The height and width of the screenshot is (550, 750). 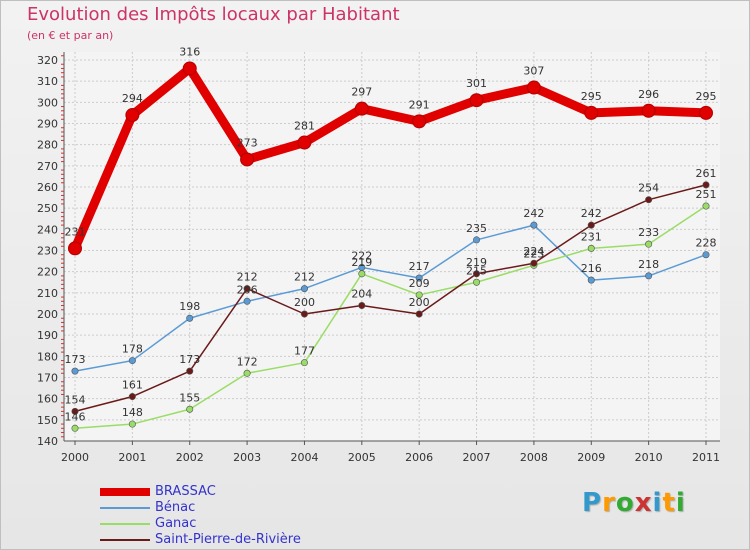 I want to click on chart-title: Evolution des Impôts locaux par Habitant, so click(x=213, y=14).